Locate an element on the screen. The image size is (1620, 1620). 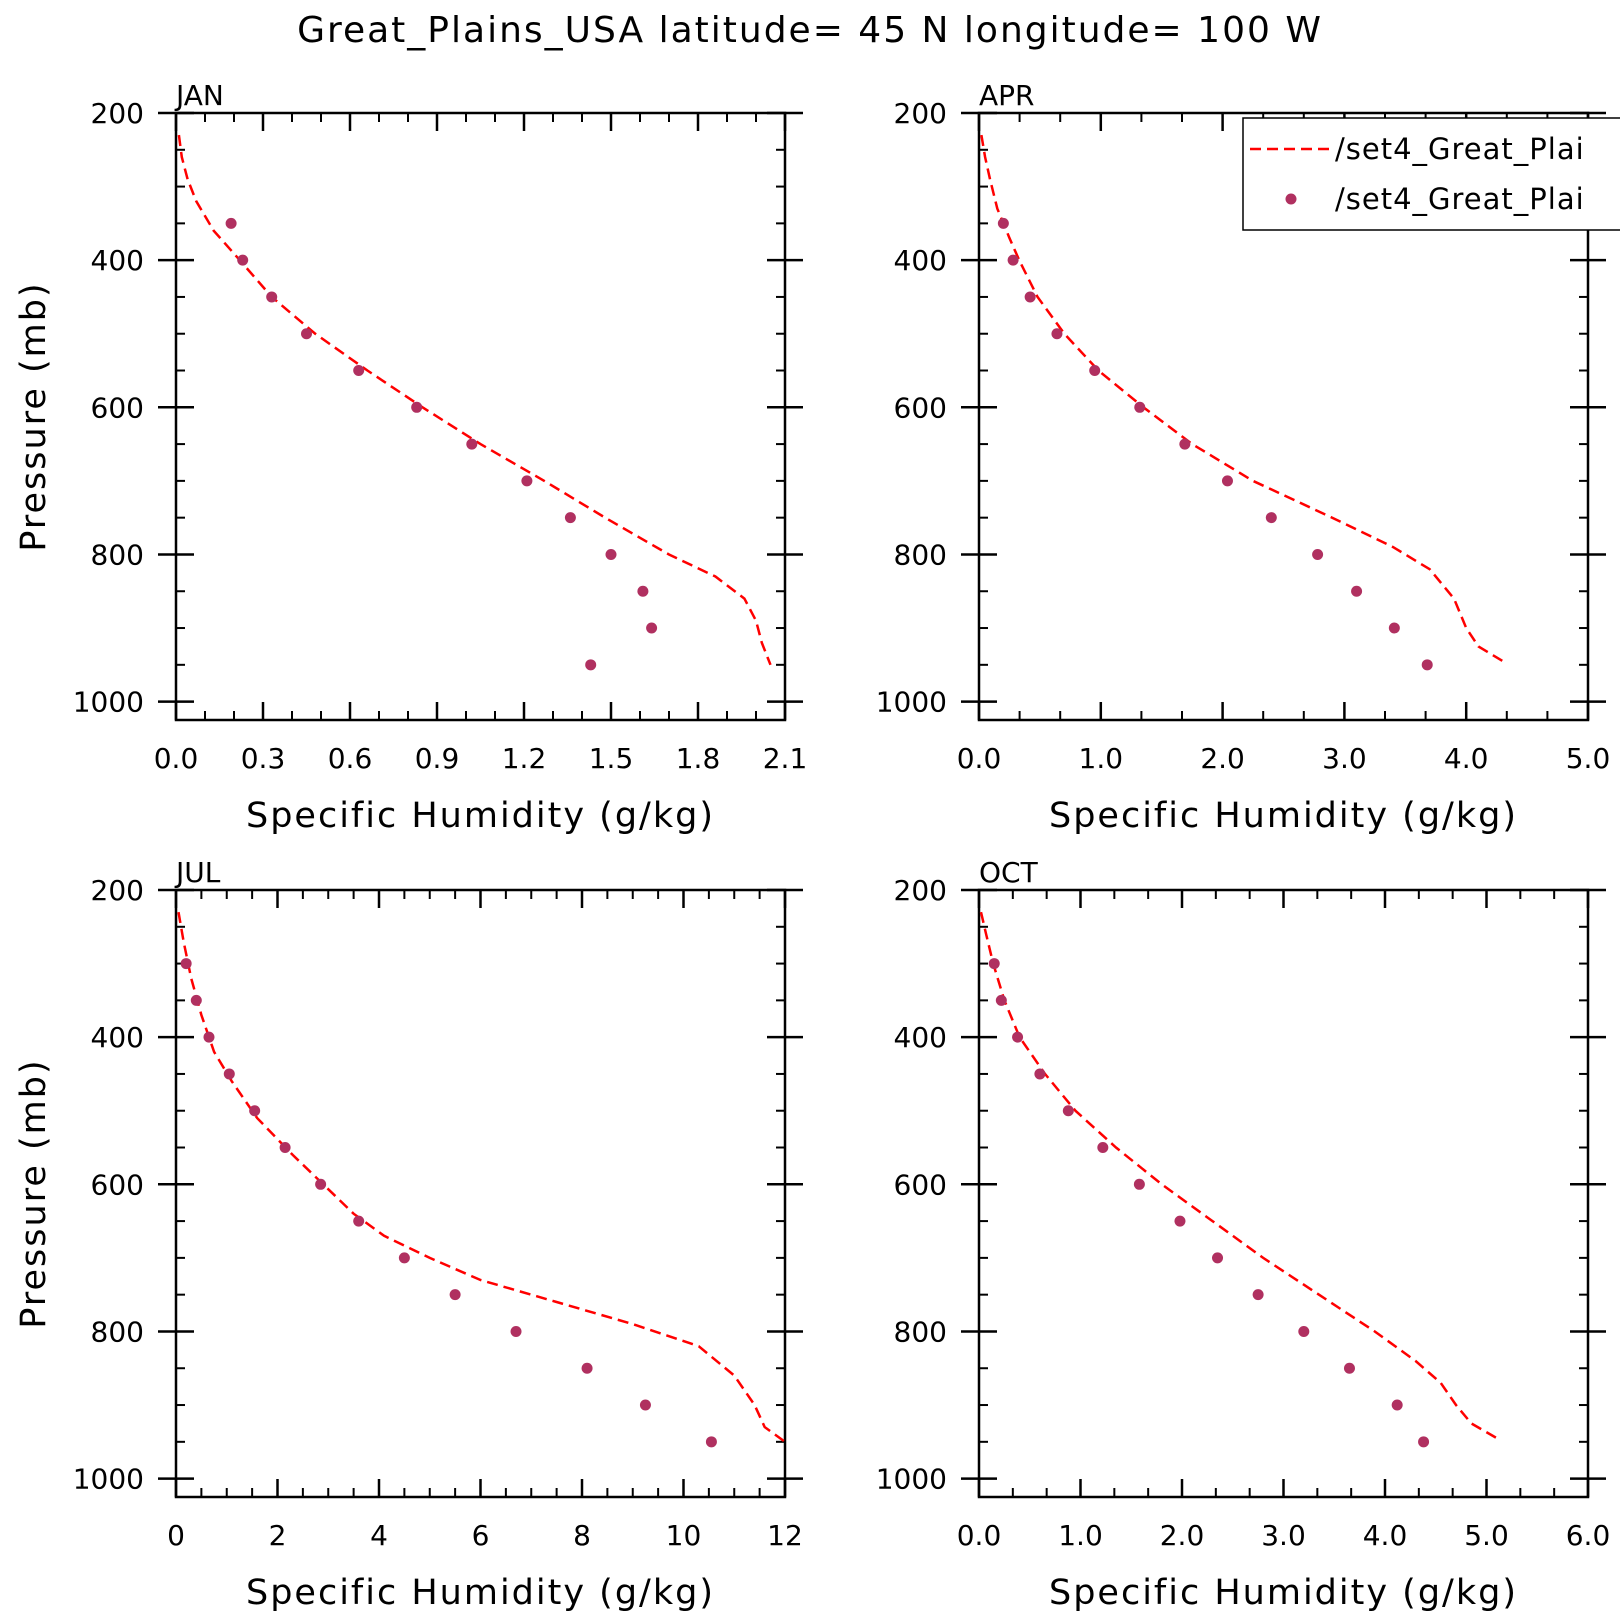
x-tick-label: 6.0 is located at coordinates (1588, 1535).